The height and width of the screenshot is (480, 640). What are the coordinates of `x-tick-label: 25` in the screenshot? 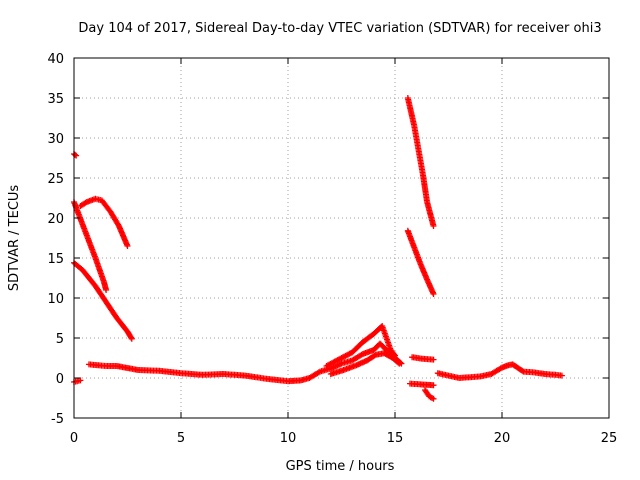 It's located at (609, 438).